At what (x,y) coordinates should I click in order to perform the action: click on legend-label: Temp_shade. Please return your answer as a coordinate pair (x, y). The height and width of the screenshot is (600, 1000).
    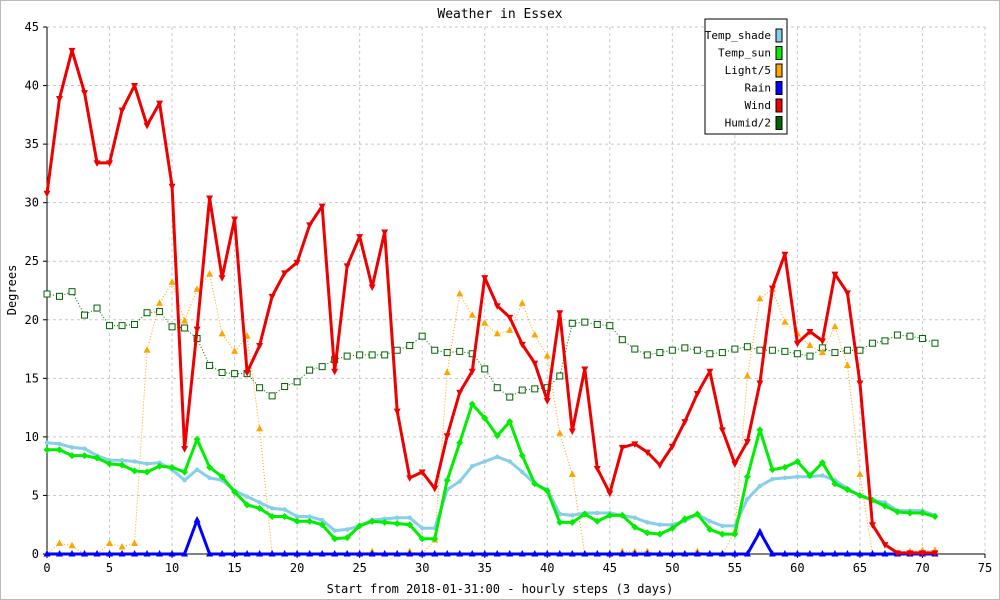
    Looking at the image, I should click on (738, 35).